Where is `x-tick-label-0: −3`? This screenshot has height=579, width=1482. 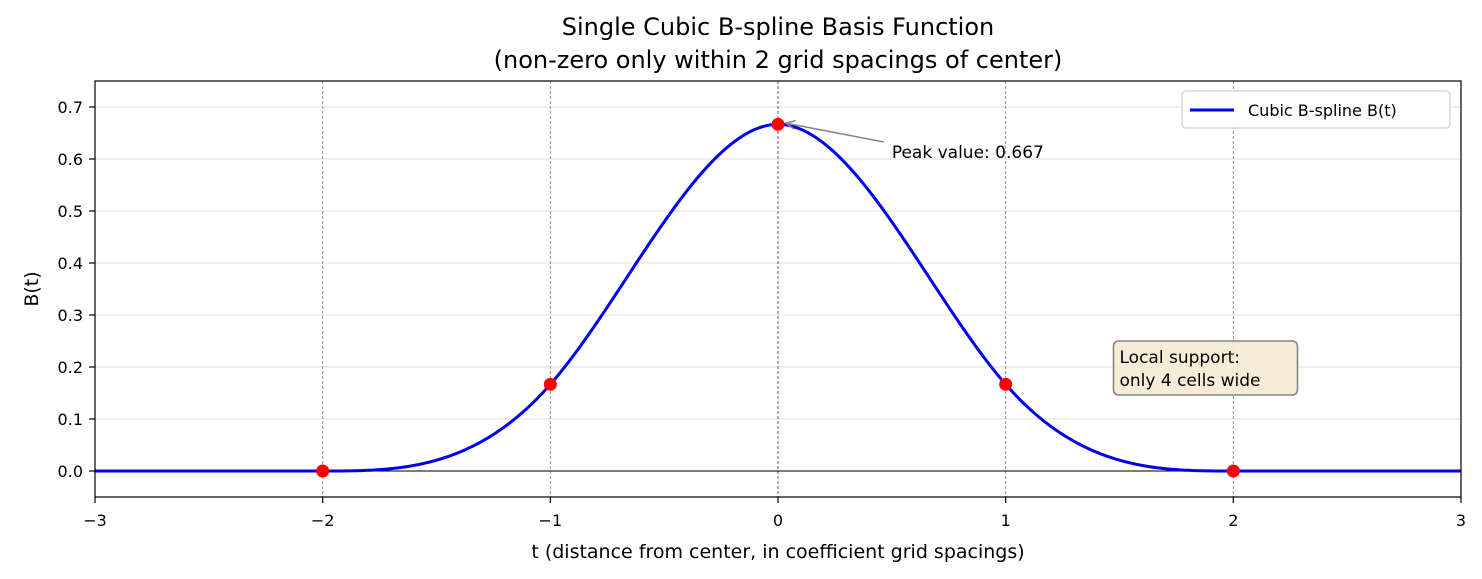 x-tick-label-0: −3 is located at coordinates (95, 520).